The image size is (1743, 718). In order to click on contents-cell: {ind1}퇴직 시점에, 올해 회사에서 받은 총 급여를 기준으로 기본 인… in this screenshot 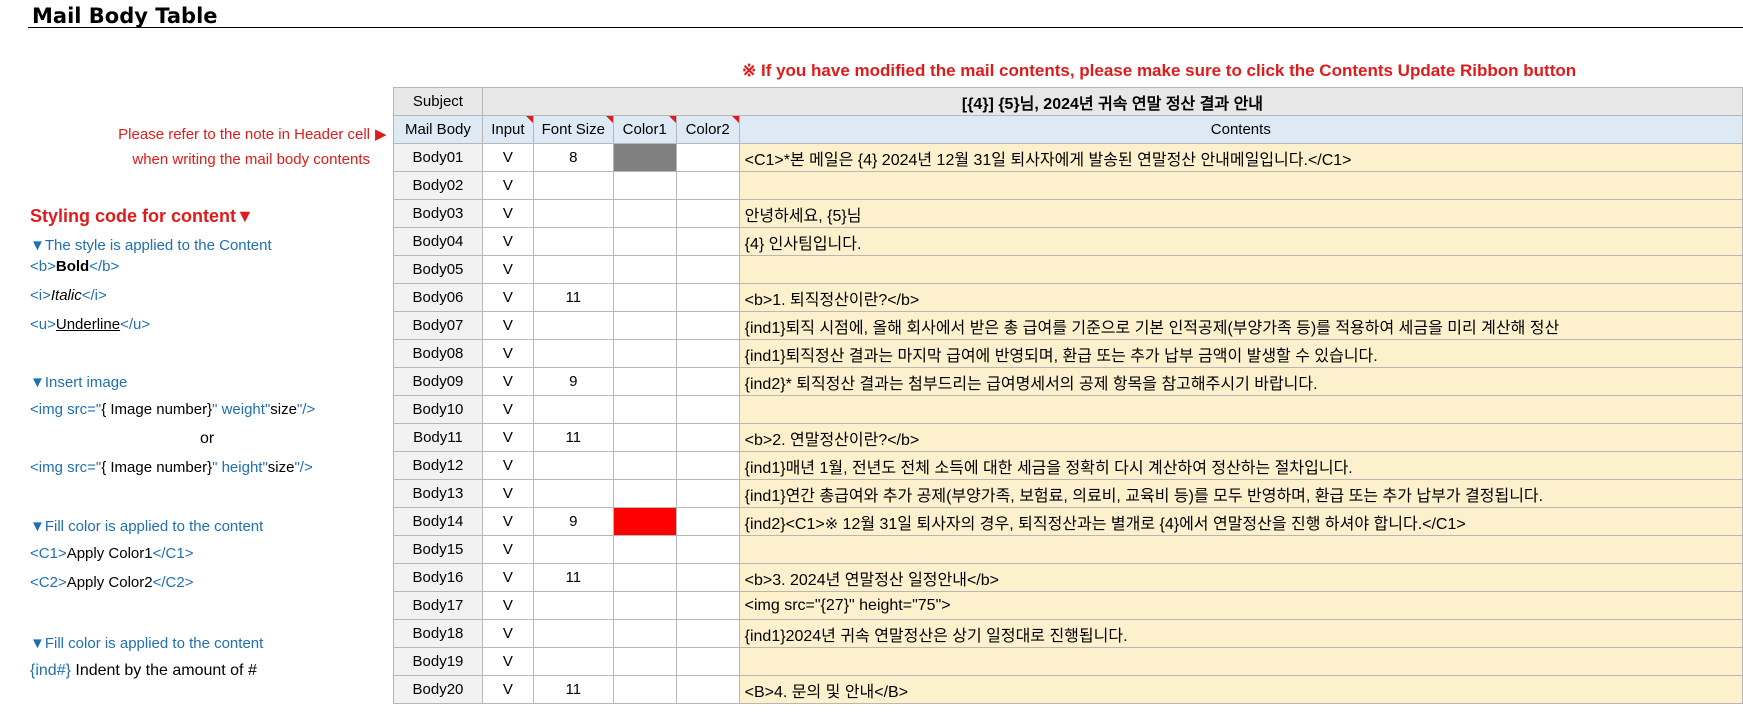, I will do `click(1240, 325)`.